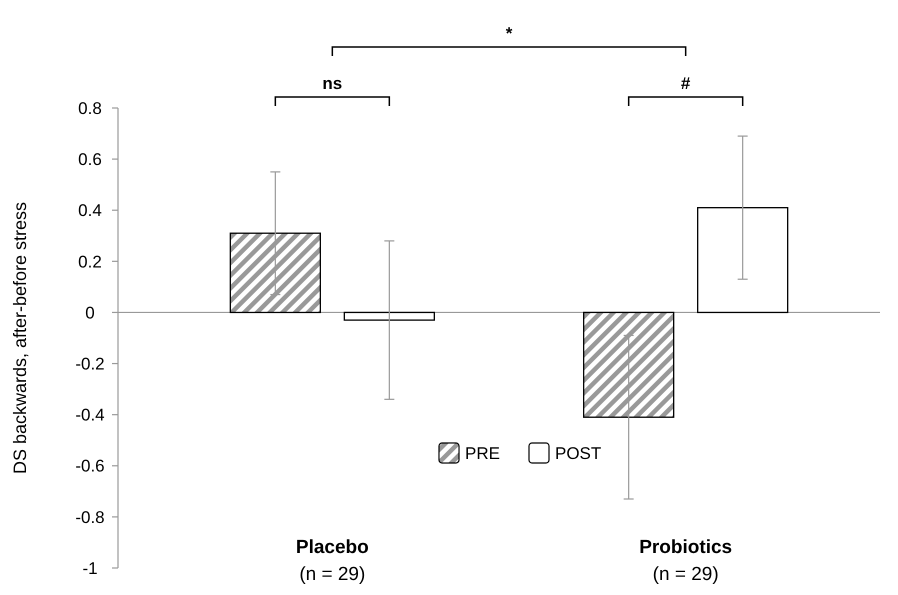 The image size is (898, 595). What do you see at coordinates (90, 108) in the screenshot?
I see `y-tick-label: 0.8` at bounding box center [90, 108].